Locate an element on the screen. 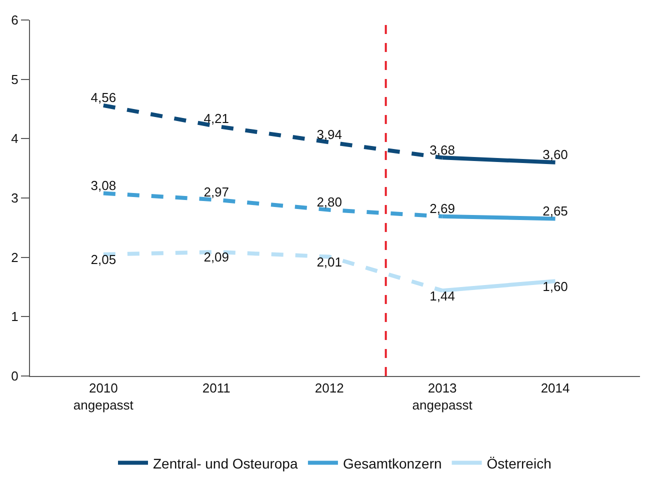 Image resolution: width=650 pixels, height=489 pixels. y-tick-label: 1 is located at coordinates (14, 316).